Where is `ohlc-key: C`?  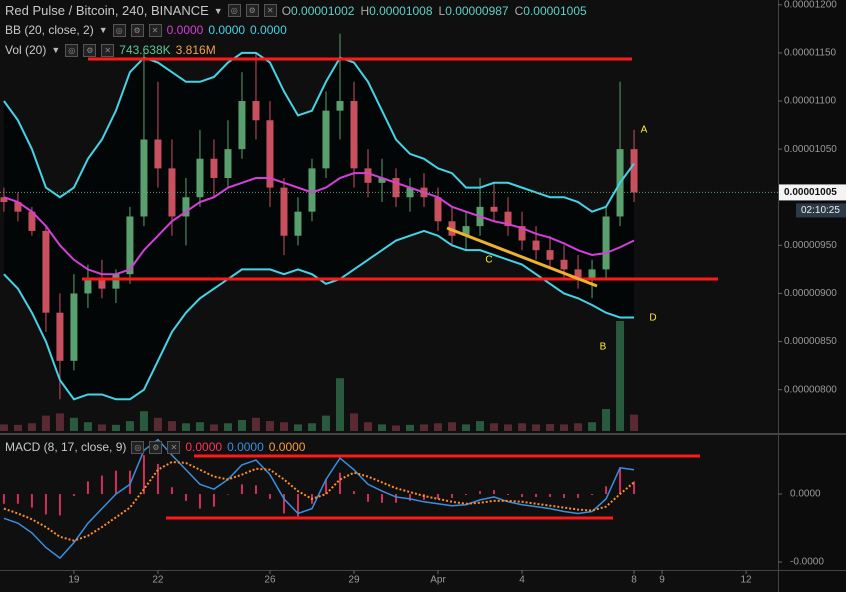 ohlc-key: C is located at coordinates (519, 10).